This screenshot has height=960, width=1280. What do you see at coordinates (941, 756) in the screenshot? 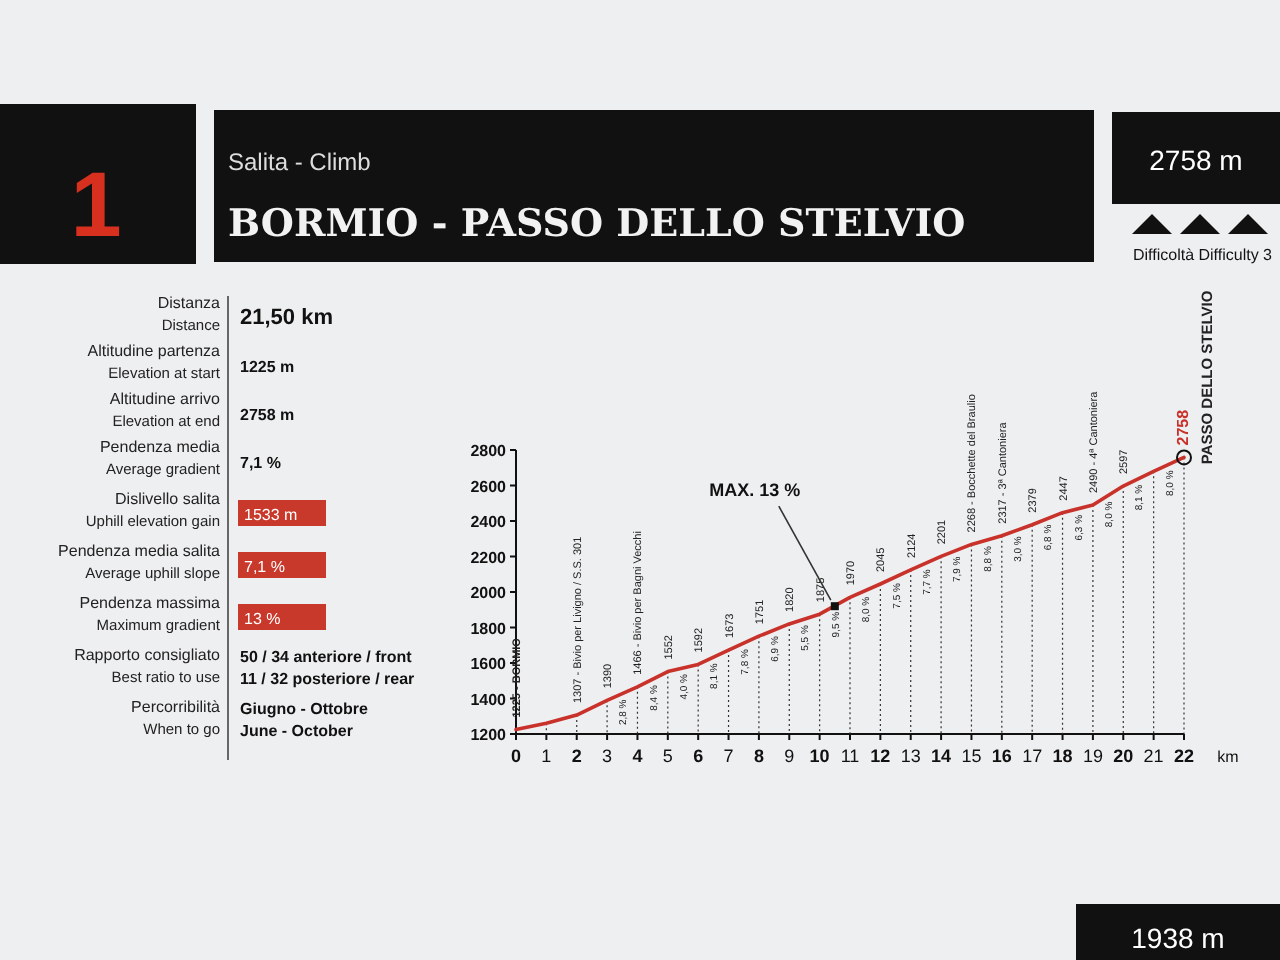
I see `x-tick-label: 14` at bounding box center [941, 756].